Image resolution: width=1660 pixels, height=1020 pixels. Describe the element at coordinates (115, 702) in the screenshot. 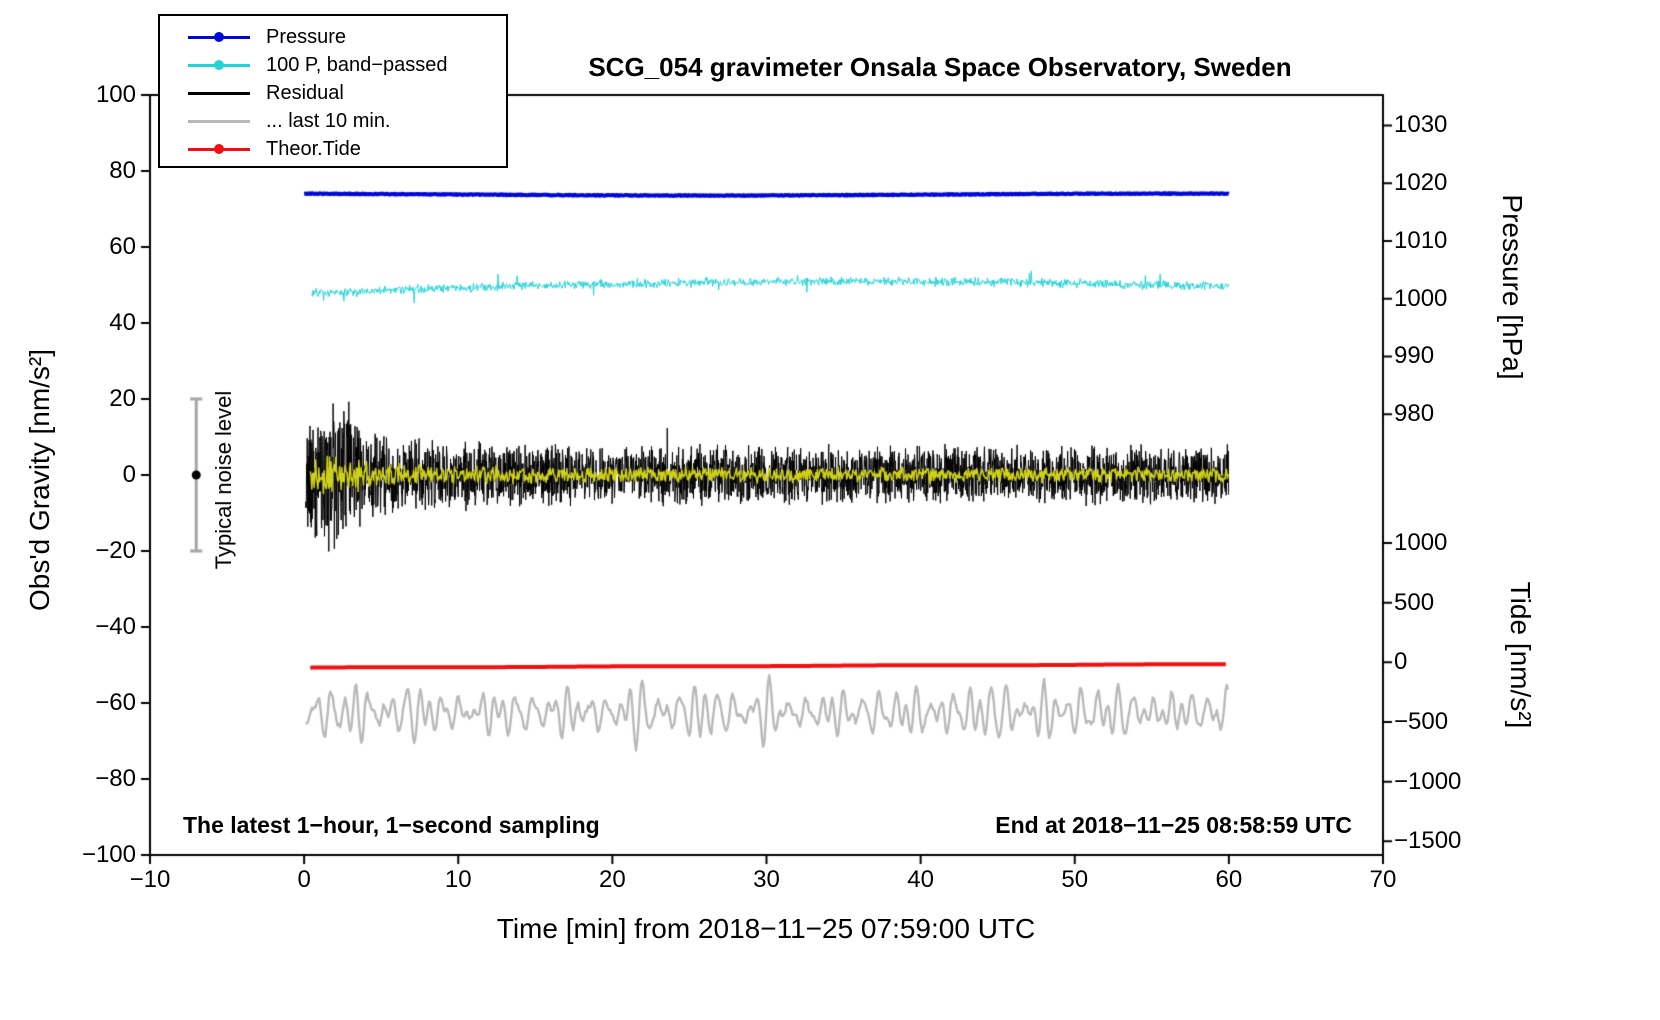

I see `y-left-tick-label: −60` at that location.